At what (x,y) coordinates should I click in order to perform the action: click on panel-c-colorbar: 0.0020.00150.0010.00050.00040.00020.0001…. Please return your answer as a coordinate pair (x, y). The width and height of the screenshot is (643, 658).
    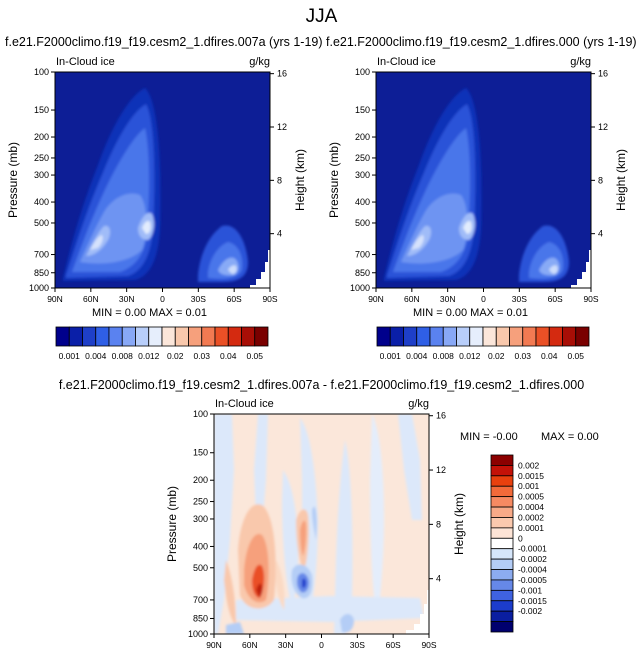
    Looking at the image, I should click on (518, 543).